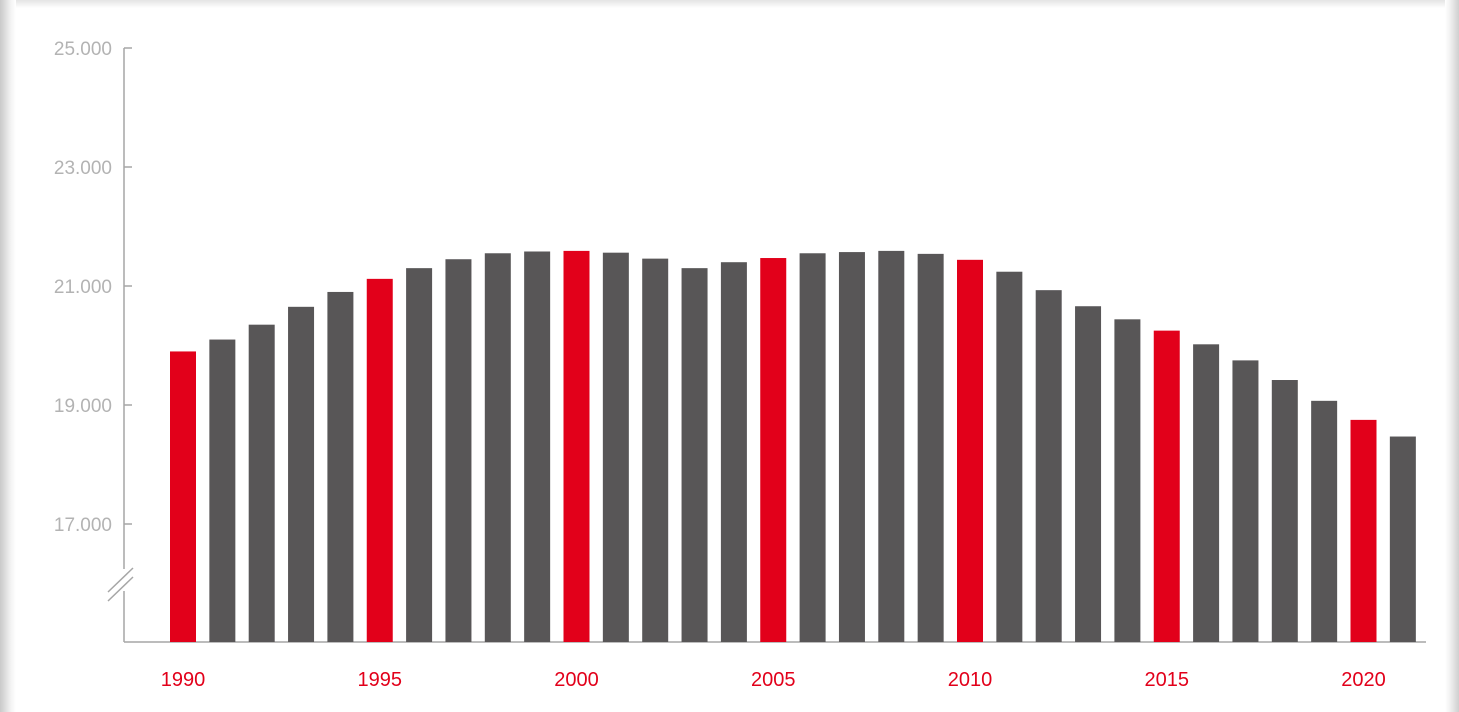 Image resolution: width=1459 pixels, height=712 pixels. I want to click on x-tick-label-2000: 2000, so click(576, 680).